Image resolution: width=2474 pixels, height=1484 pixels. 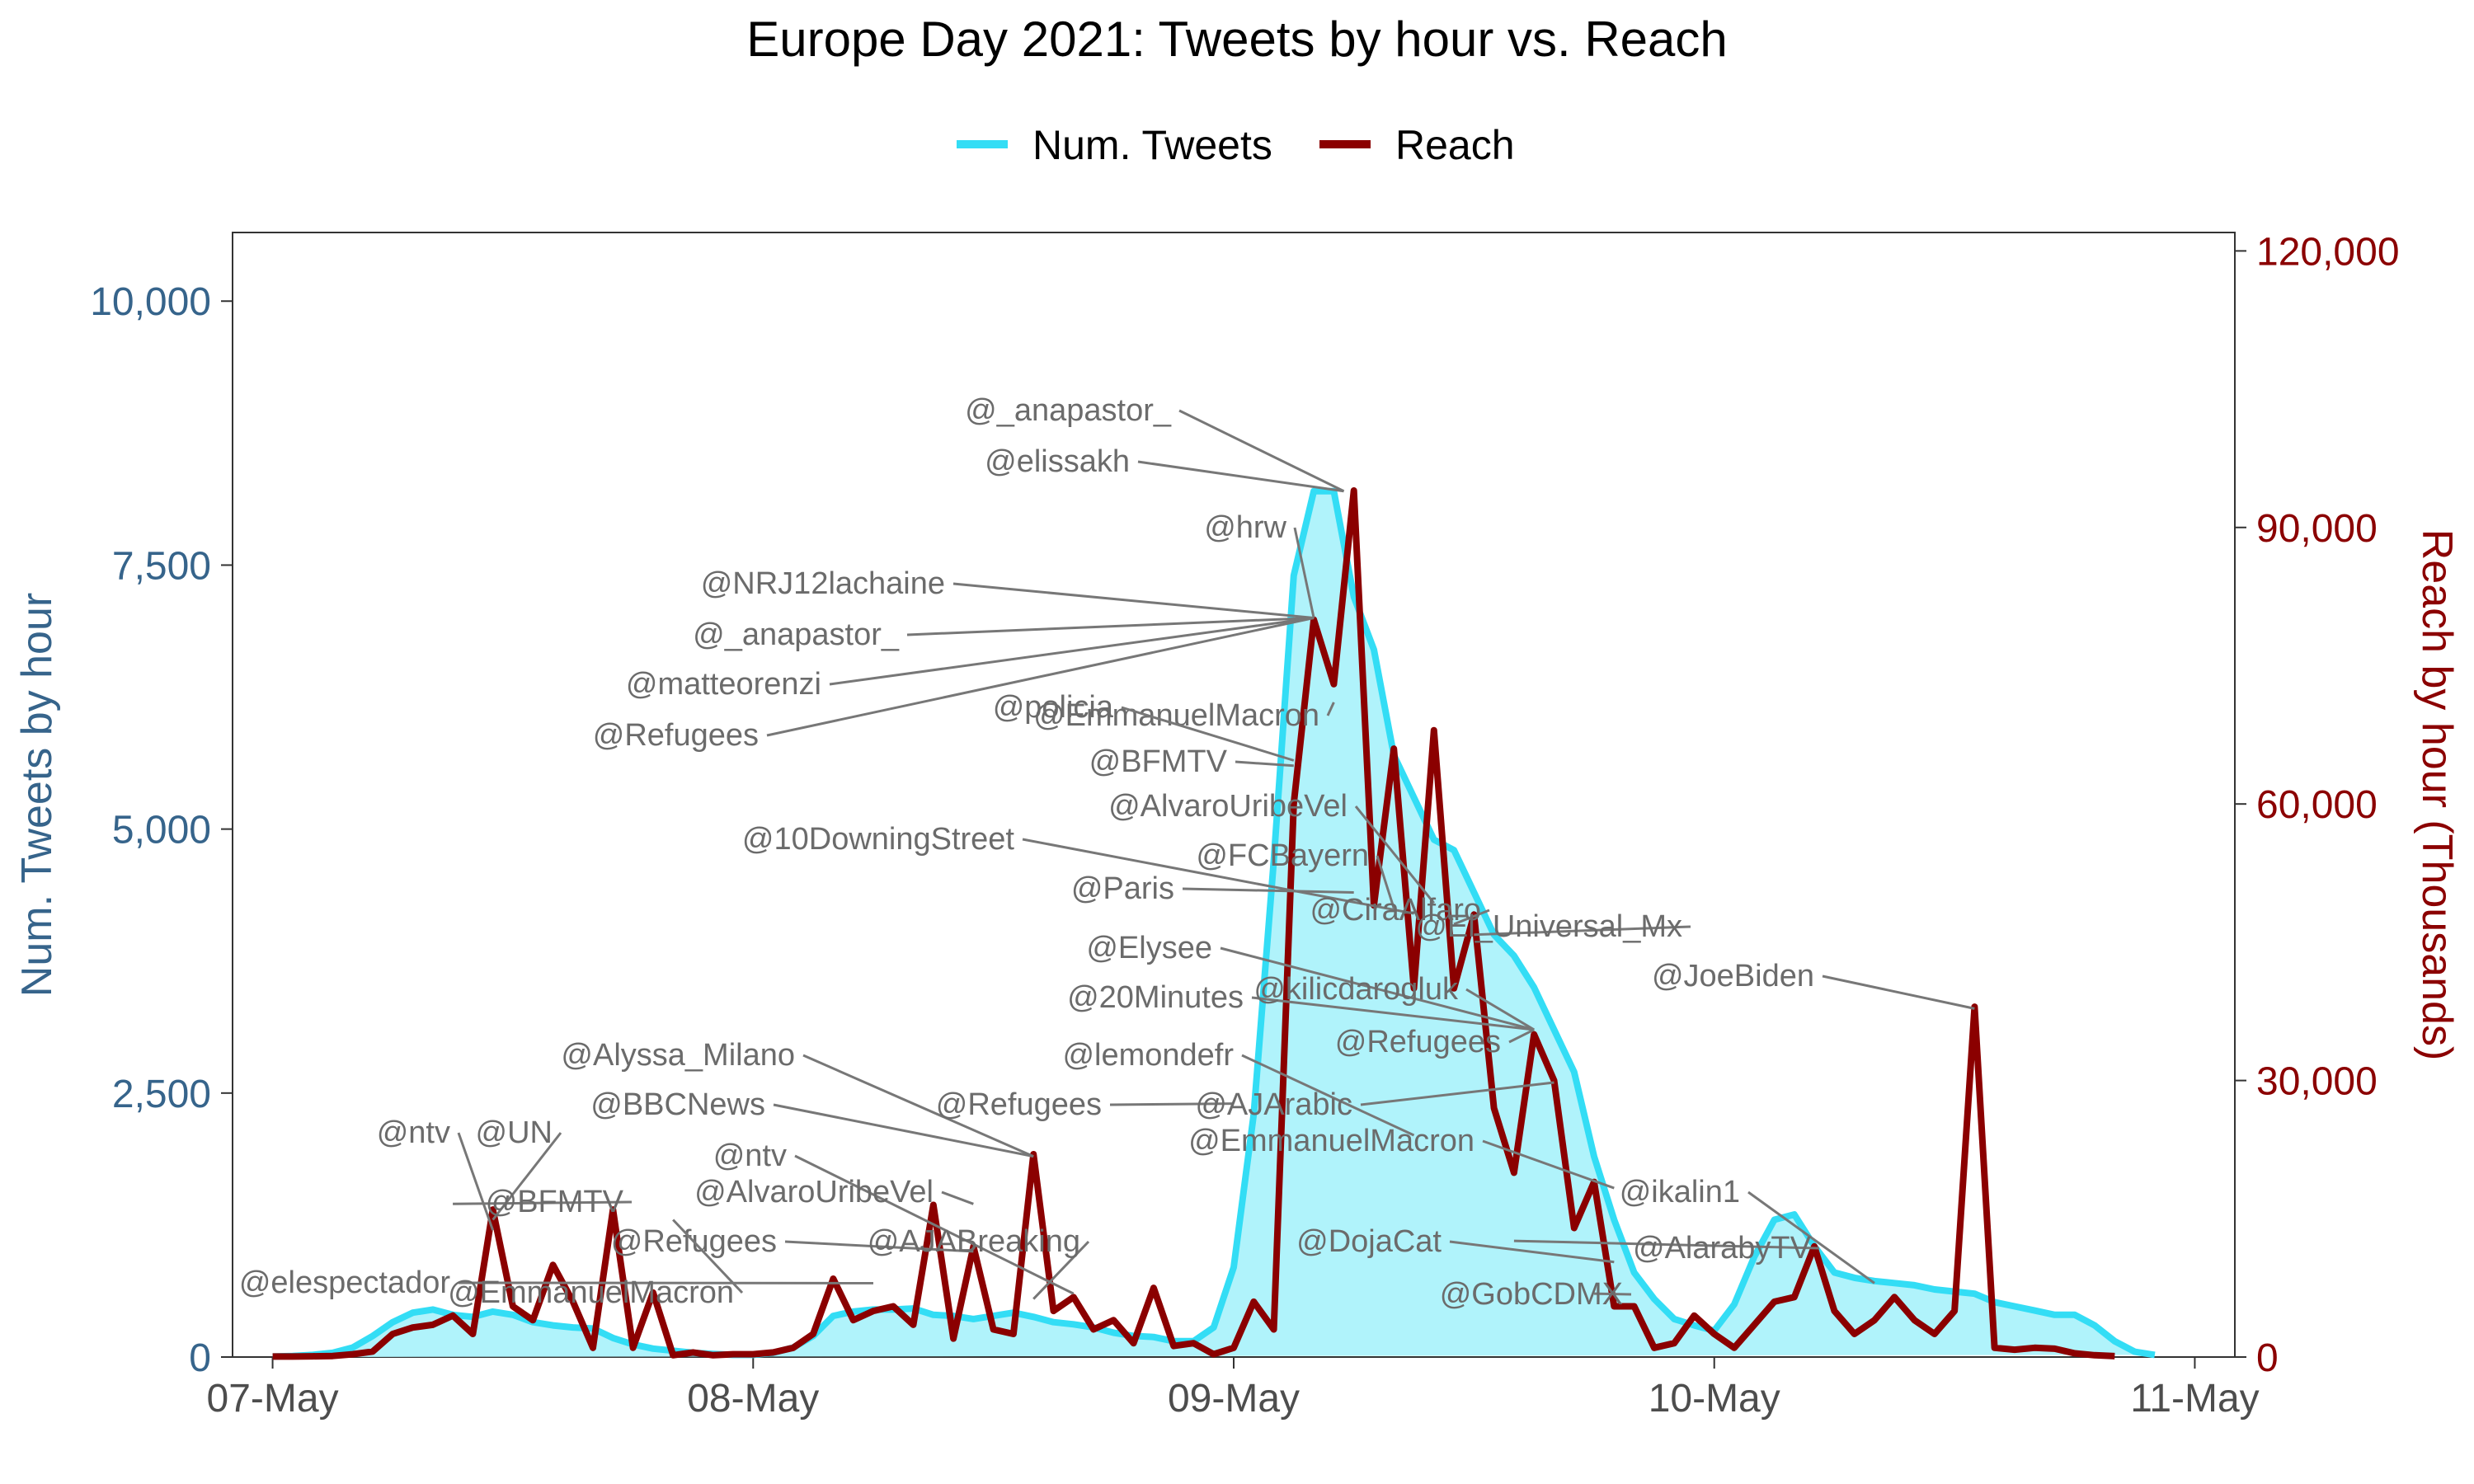 What do you see at coordinates (1369, 1241) in the screenshot?
I see `annotation-label-dojacat: @DojaCat` at bounding box center [1369, 1241].